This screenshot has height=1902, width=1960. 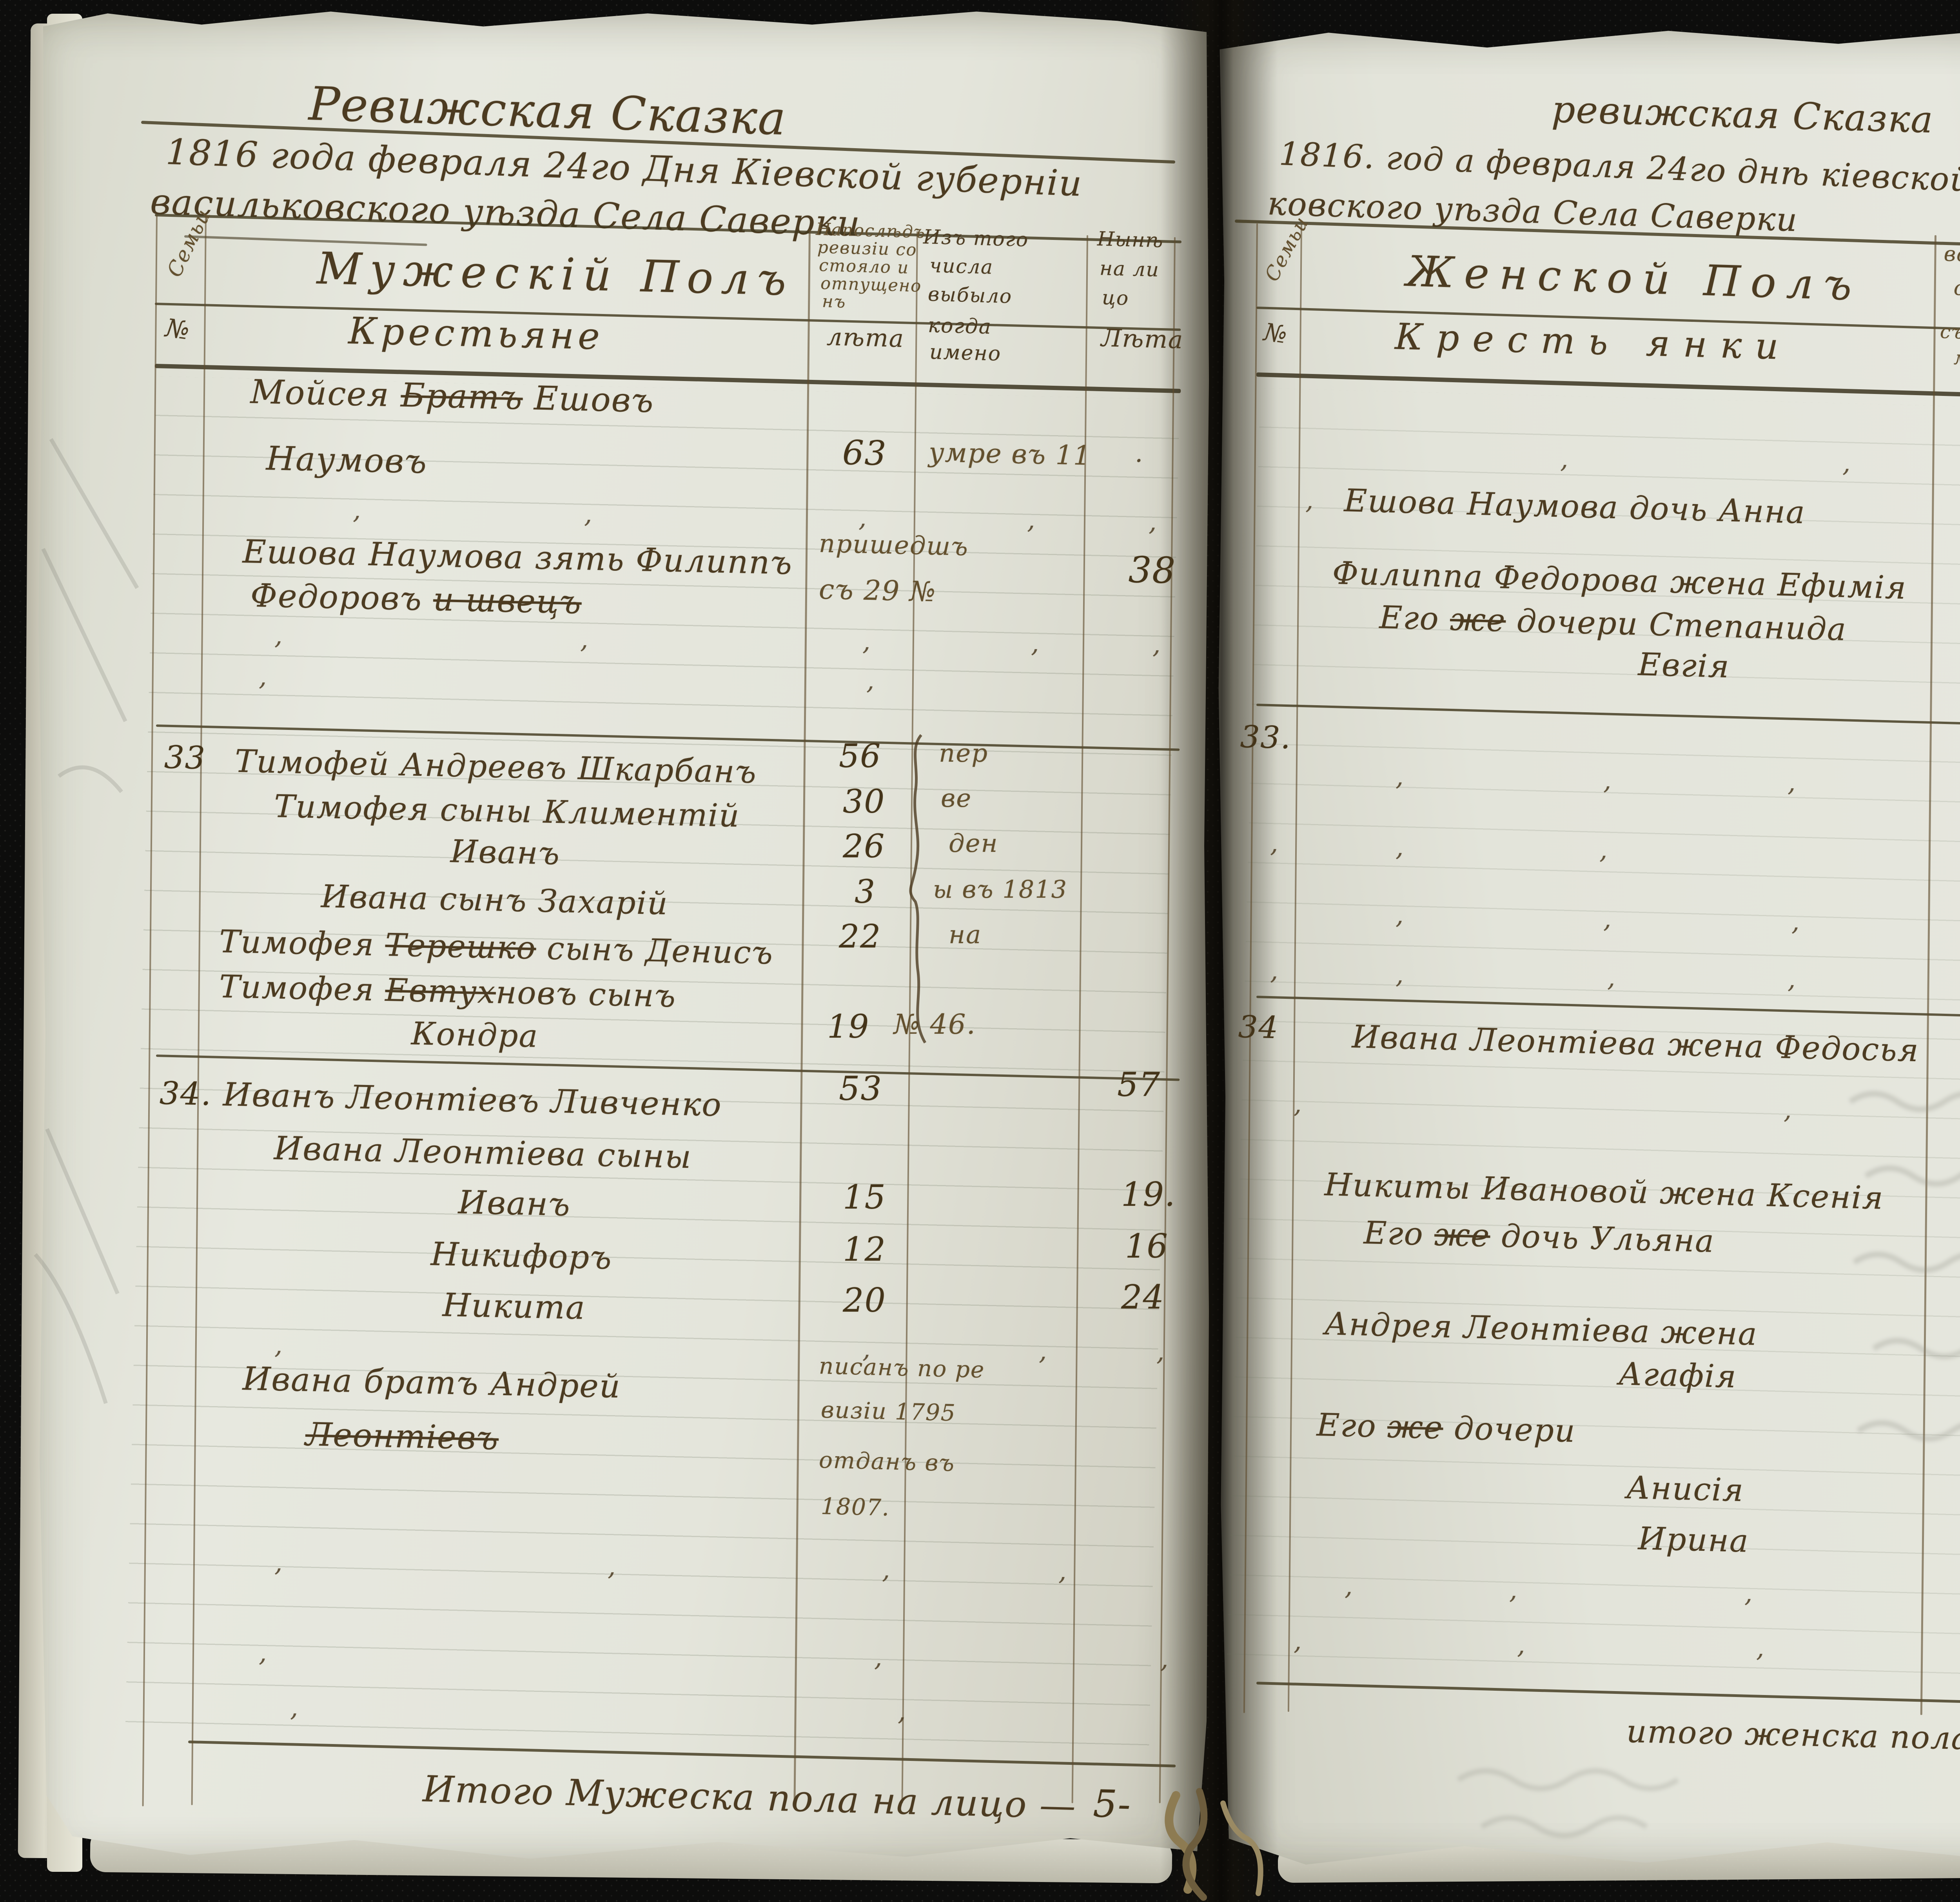 I want to click on left-col-departed-1: Изъ того, so click(x=976, y=238).